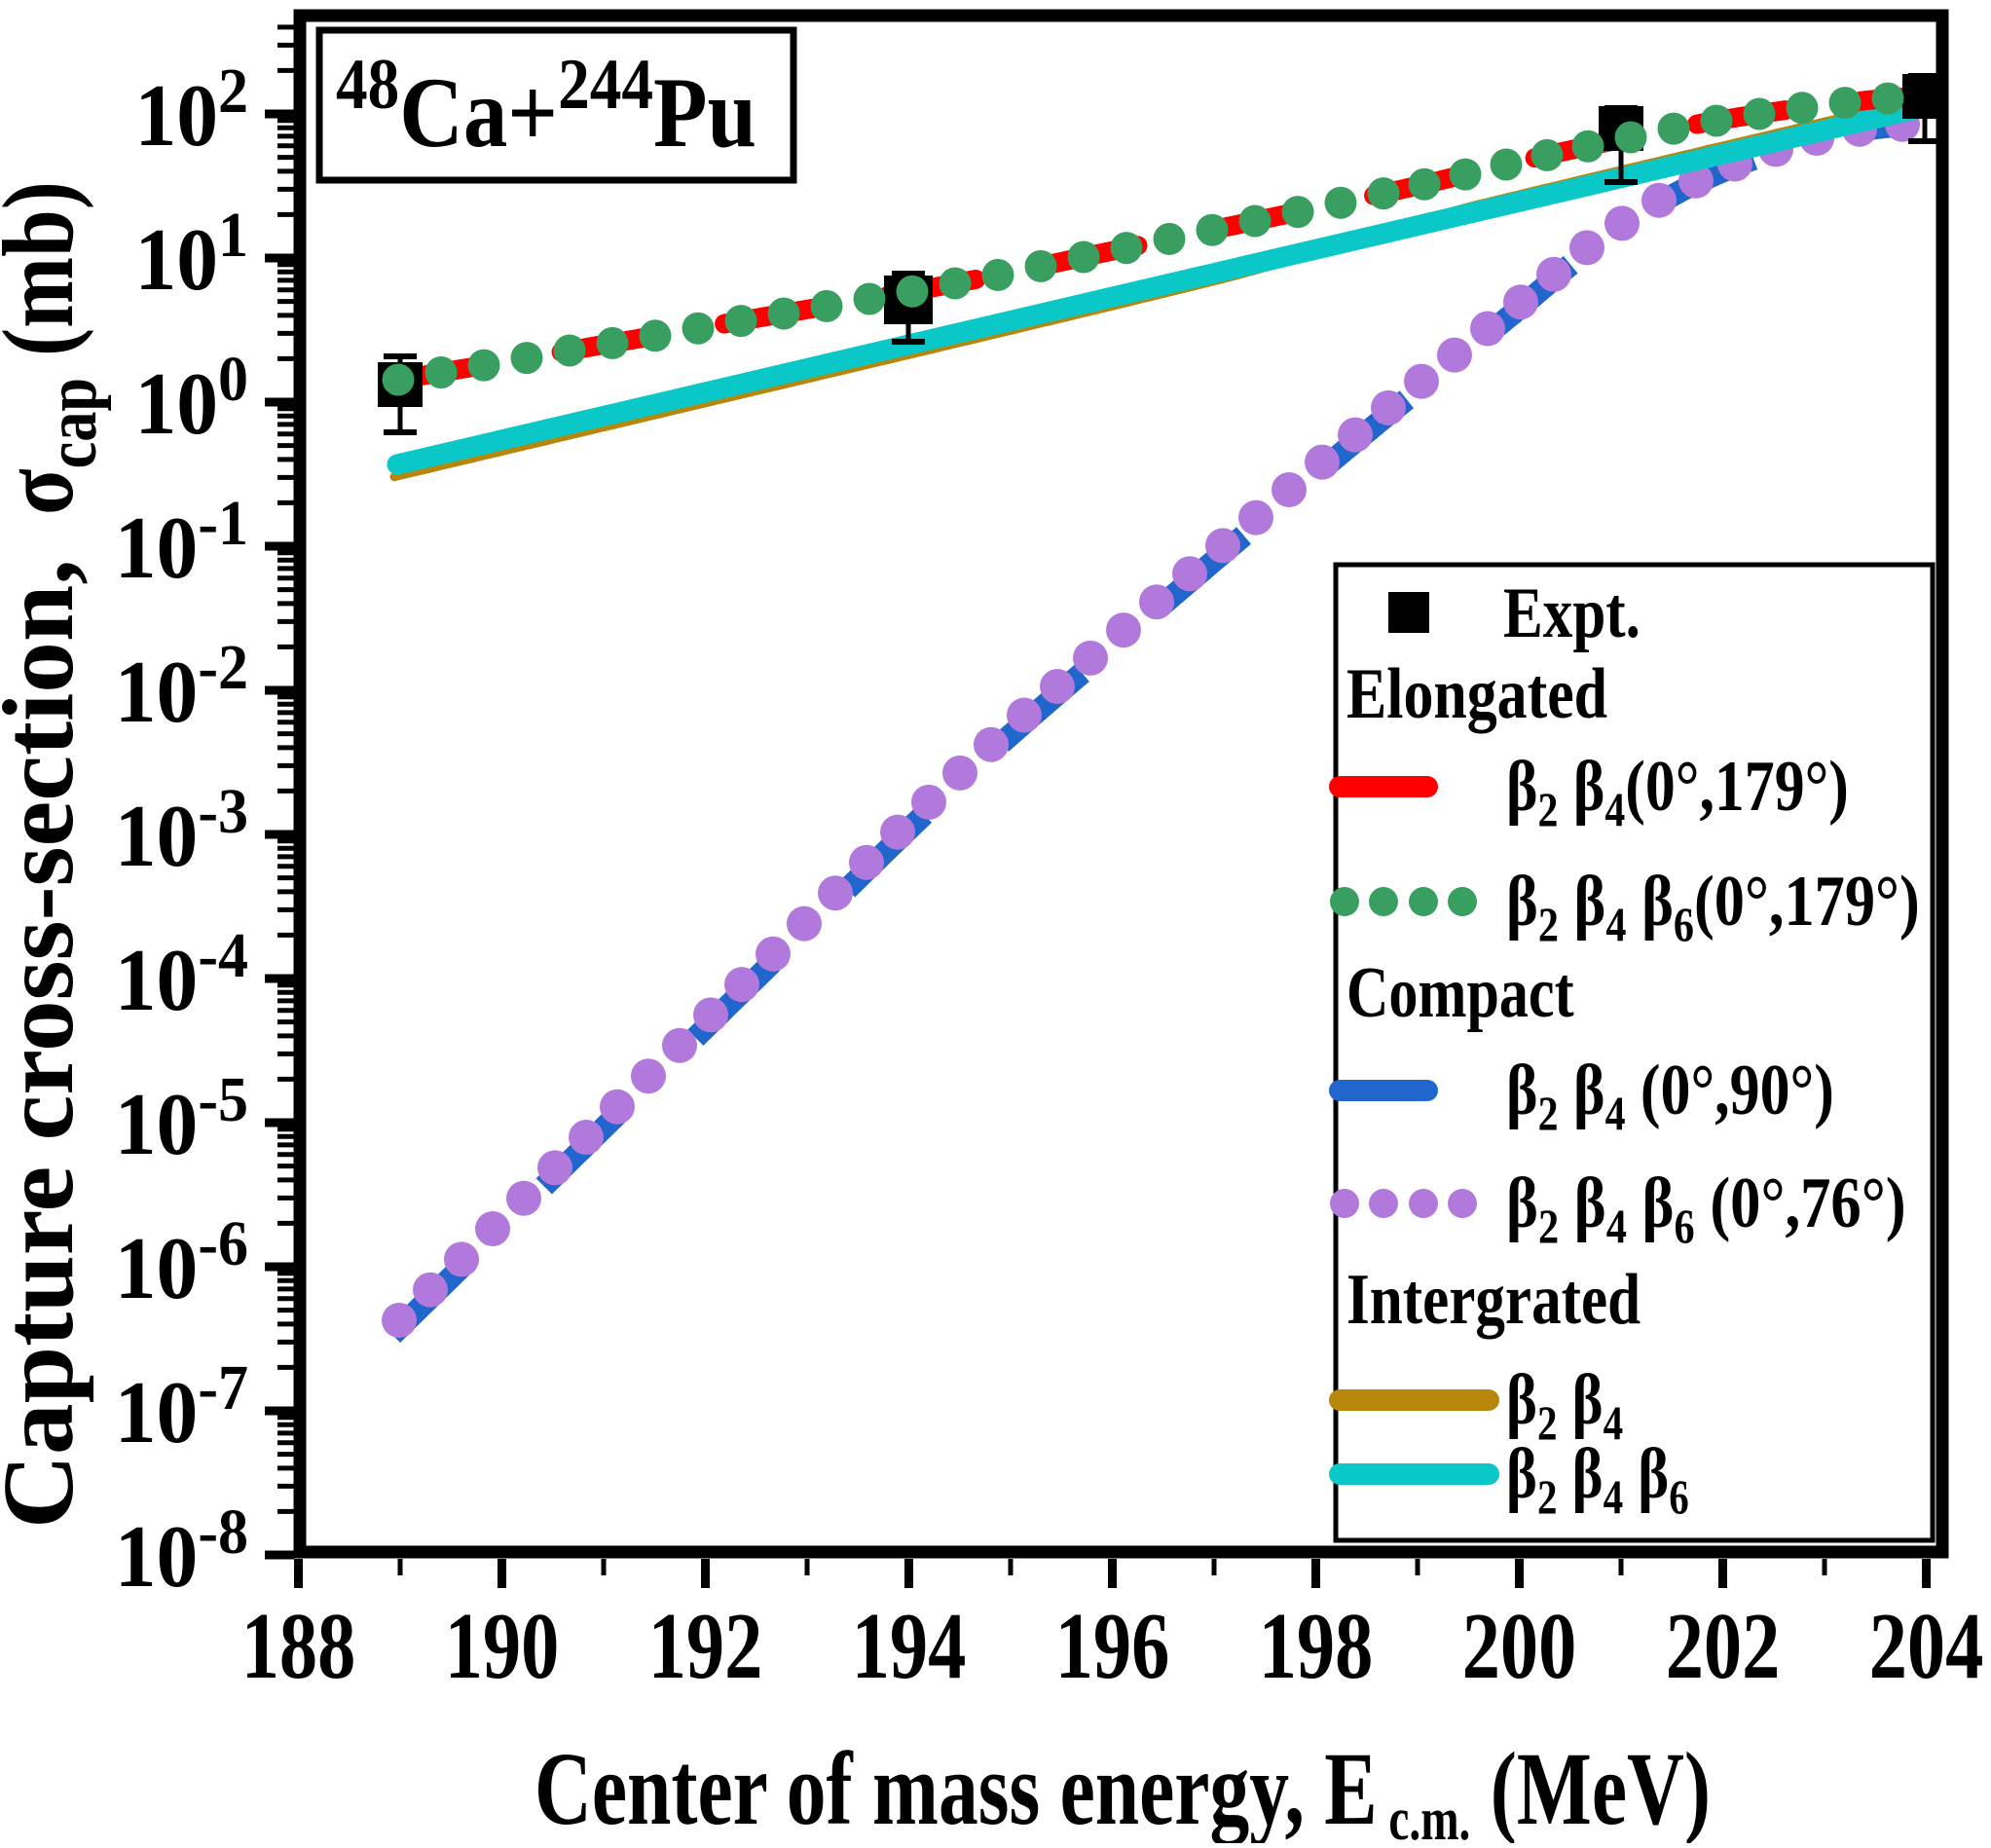  Describe the element at coordinates (546, 106) in the screenshot. I see `svg-text: 48Ca+244Pu` at that location.